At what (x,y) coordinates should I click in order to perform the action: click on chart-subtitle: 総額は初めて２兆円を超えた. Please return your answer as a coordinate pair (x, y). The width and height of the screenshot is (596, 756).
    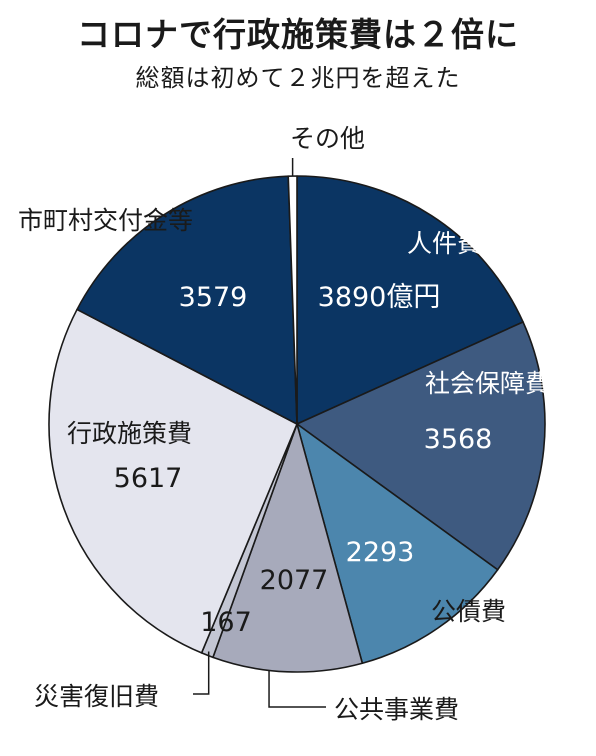
    Looking at the image, I should click on (298, 78).